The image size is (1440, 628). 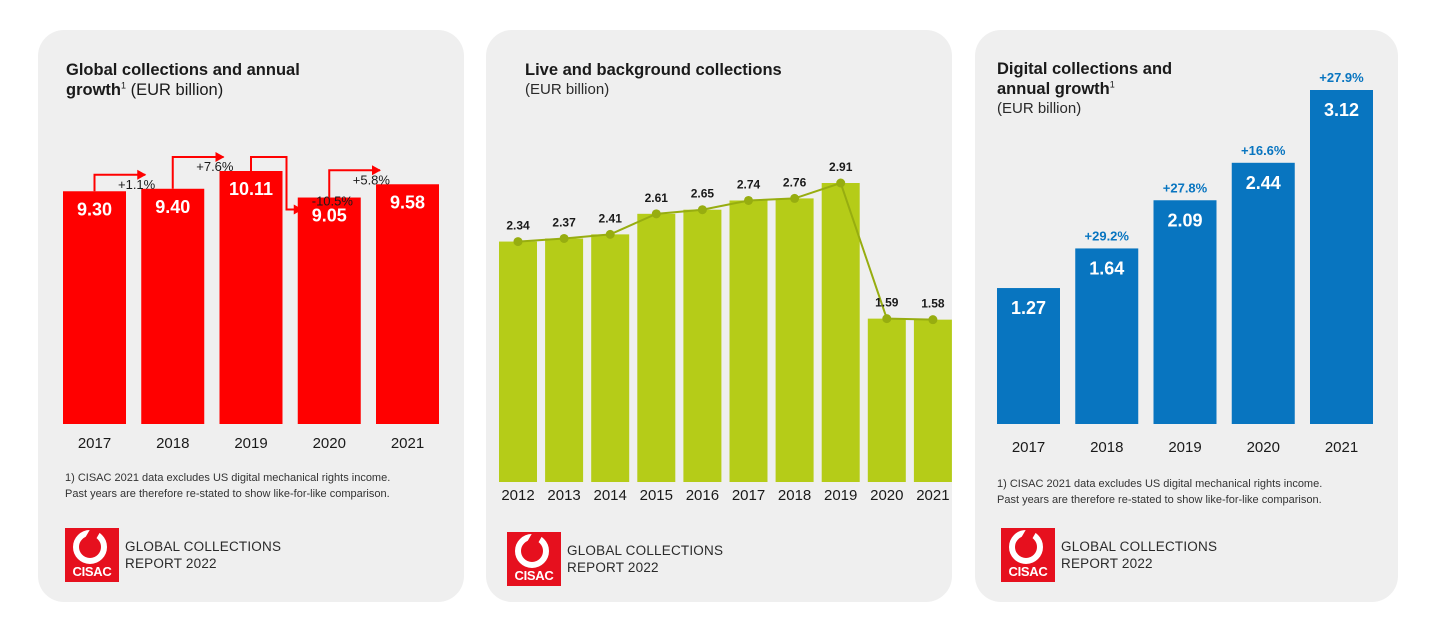 What do you see at coordinates (703, 194) in the screenshot?
I see `point-value-label: 2.65` at bounding box center [703, 194].